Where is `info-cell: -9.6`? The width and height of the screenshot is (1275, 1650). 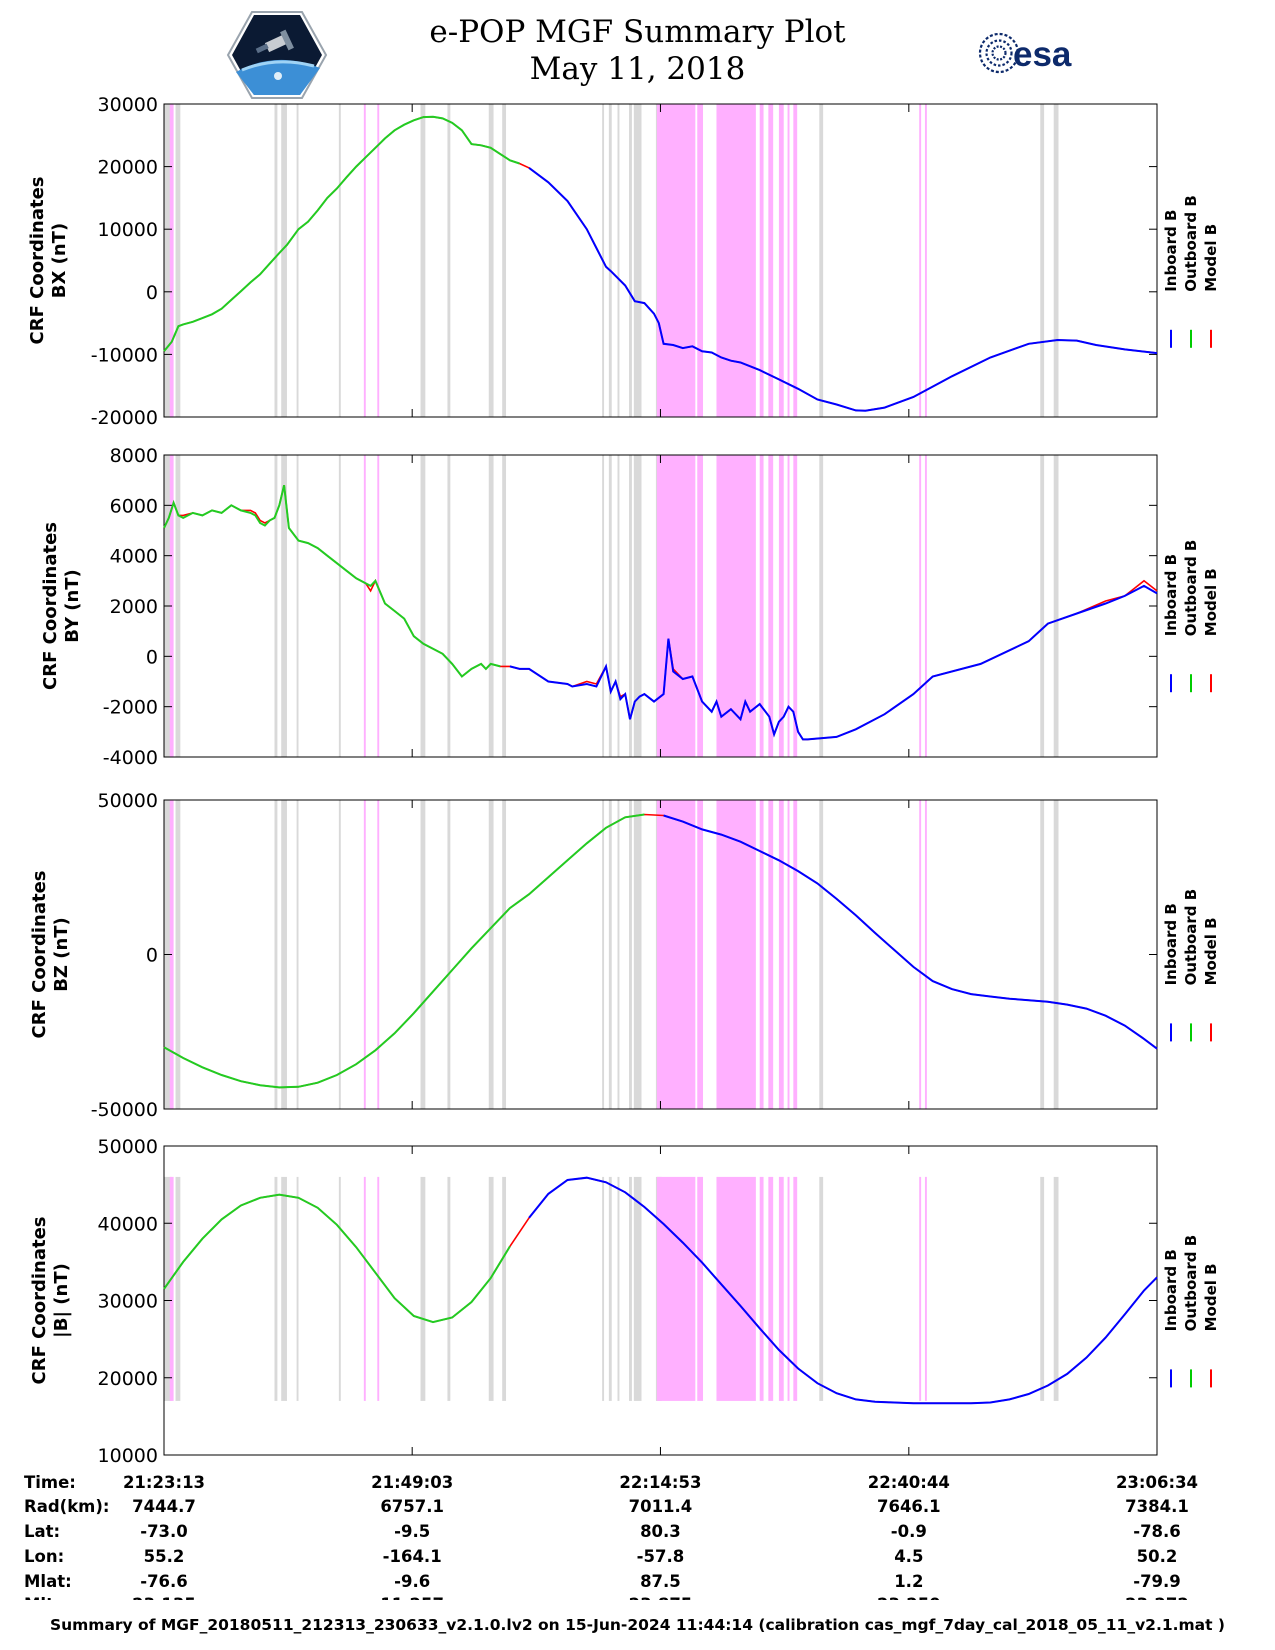 info-cell: -9.6 is located at coordinates (412, 1581).